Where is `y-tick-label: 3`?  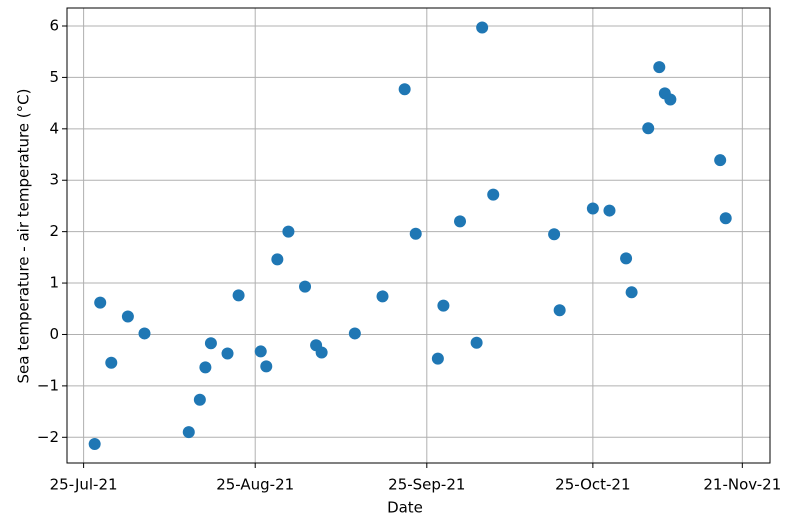 y-tick-label: 3 is located at coordinates (54, 180).